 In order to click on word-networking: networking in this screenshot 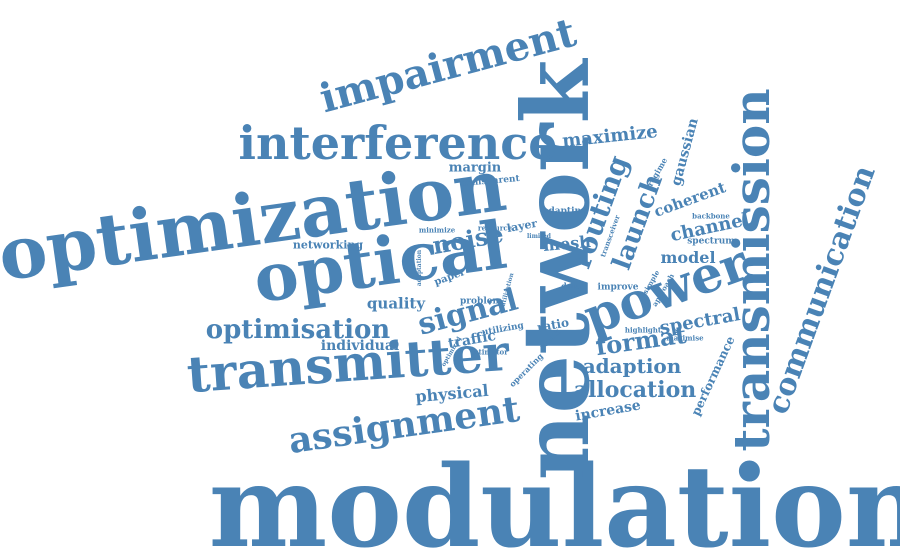, I will do `click(328, 245)`.